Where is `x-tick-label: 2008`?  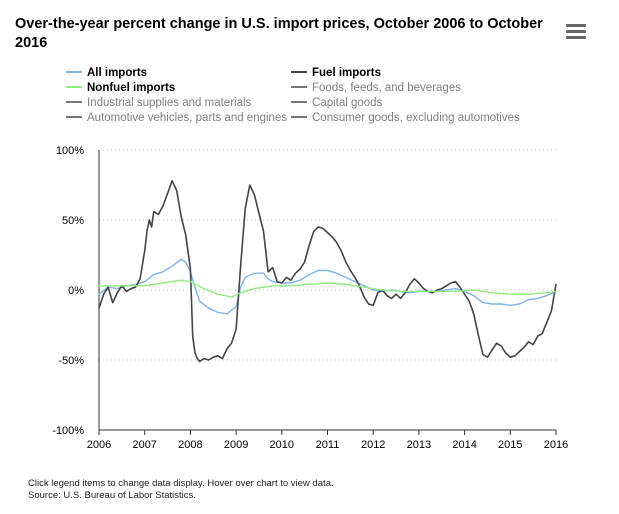
x-tick-label: 2008 is located at coordinates (190, 445).